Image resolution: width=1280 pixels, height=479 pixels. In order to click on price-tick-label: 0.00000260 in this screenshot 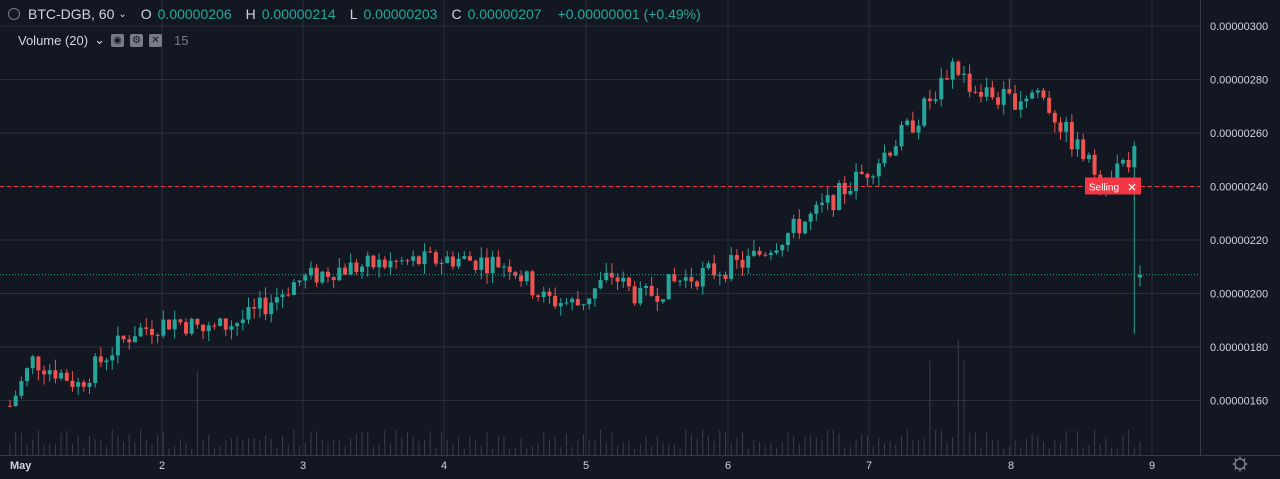, I will do `click(1239, 134)`.